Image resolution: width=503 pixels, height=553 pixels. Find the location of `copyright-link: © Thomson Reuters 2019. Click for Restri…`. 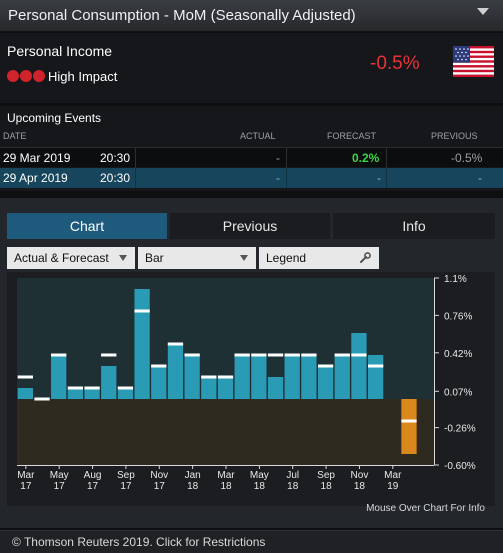

copyright-link: © Thomson Reuters 2019. Click for Restri… is located at coordinates (139, 542).